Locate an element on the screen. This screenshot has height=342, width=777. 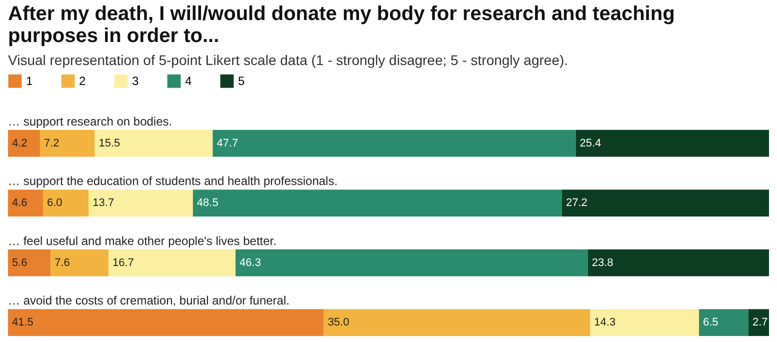
y-tick-label: … avoid the costs of cremation, burial and/or funeral. is located at coordinates (149, 301).